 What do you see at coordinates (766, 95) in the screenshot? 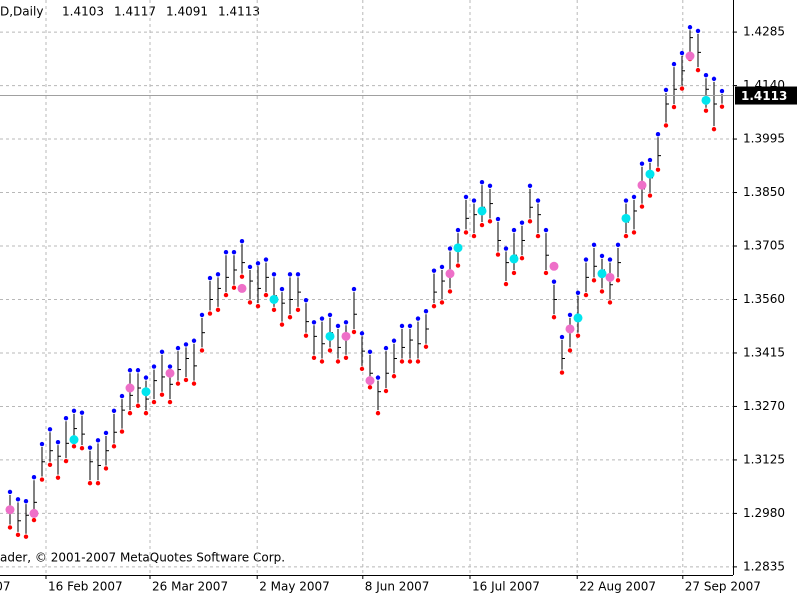
I see `current-price-box` at bounding box center [766, 95].